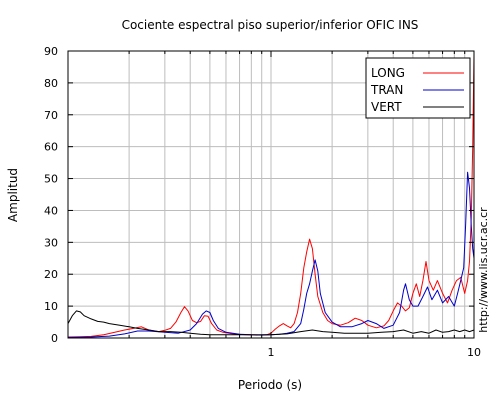 This screenshot has width=500, height=404. I want to click on side-url-label: http://www.lis.ucr.ac.cr, so click(483, 270).